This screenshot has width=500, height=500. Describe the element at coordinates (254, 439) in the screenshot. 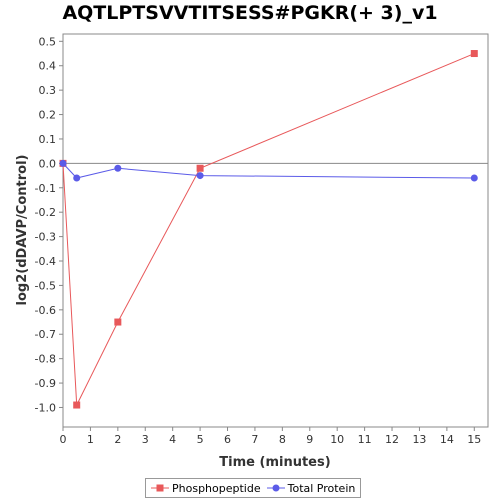

I see `x-tick-label: 7` at that location.